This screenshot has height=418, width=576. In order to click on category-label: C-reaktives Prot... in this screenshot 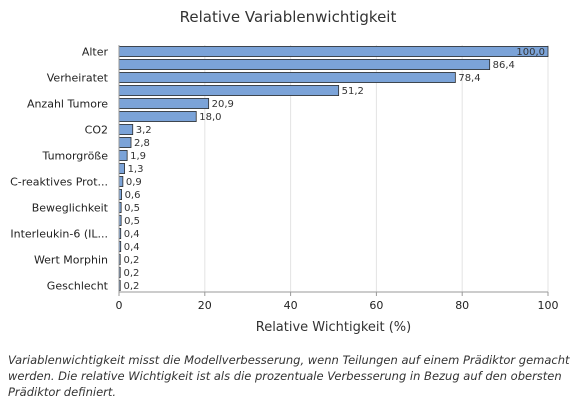, I will do `click(59, 182)`.